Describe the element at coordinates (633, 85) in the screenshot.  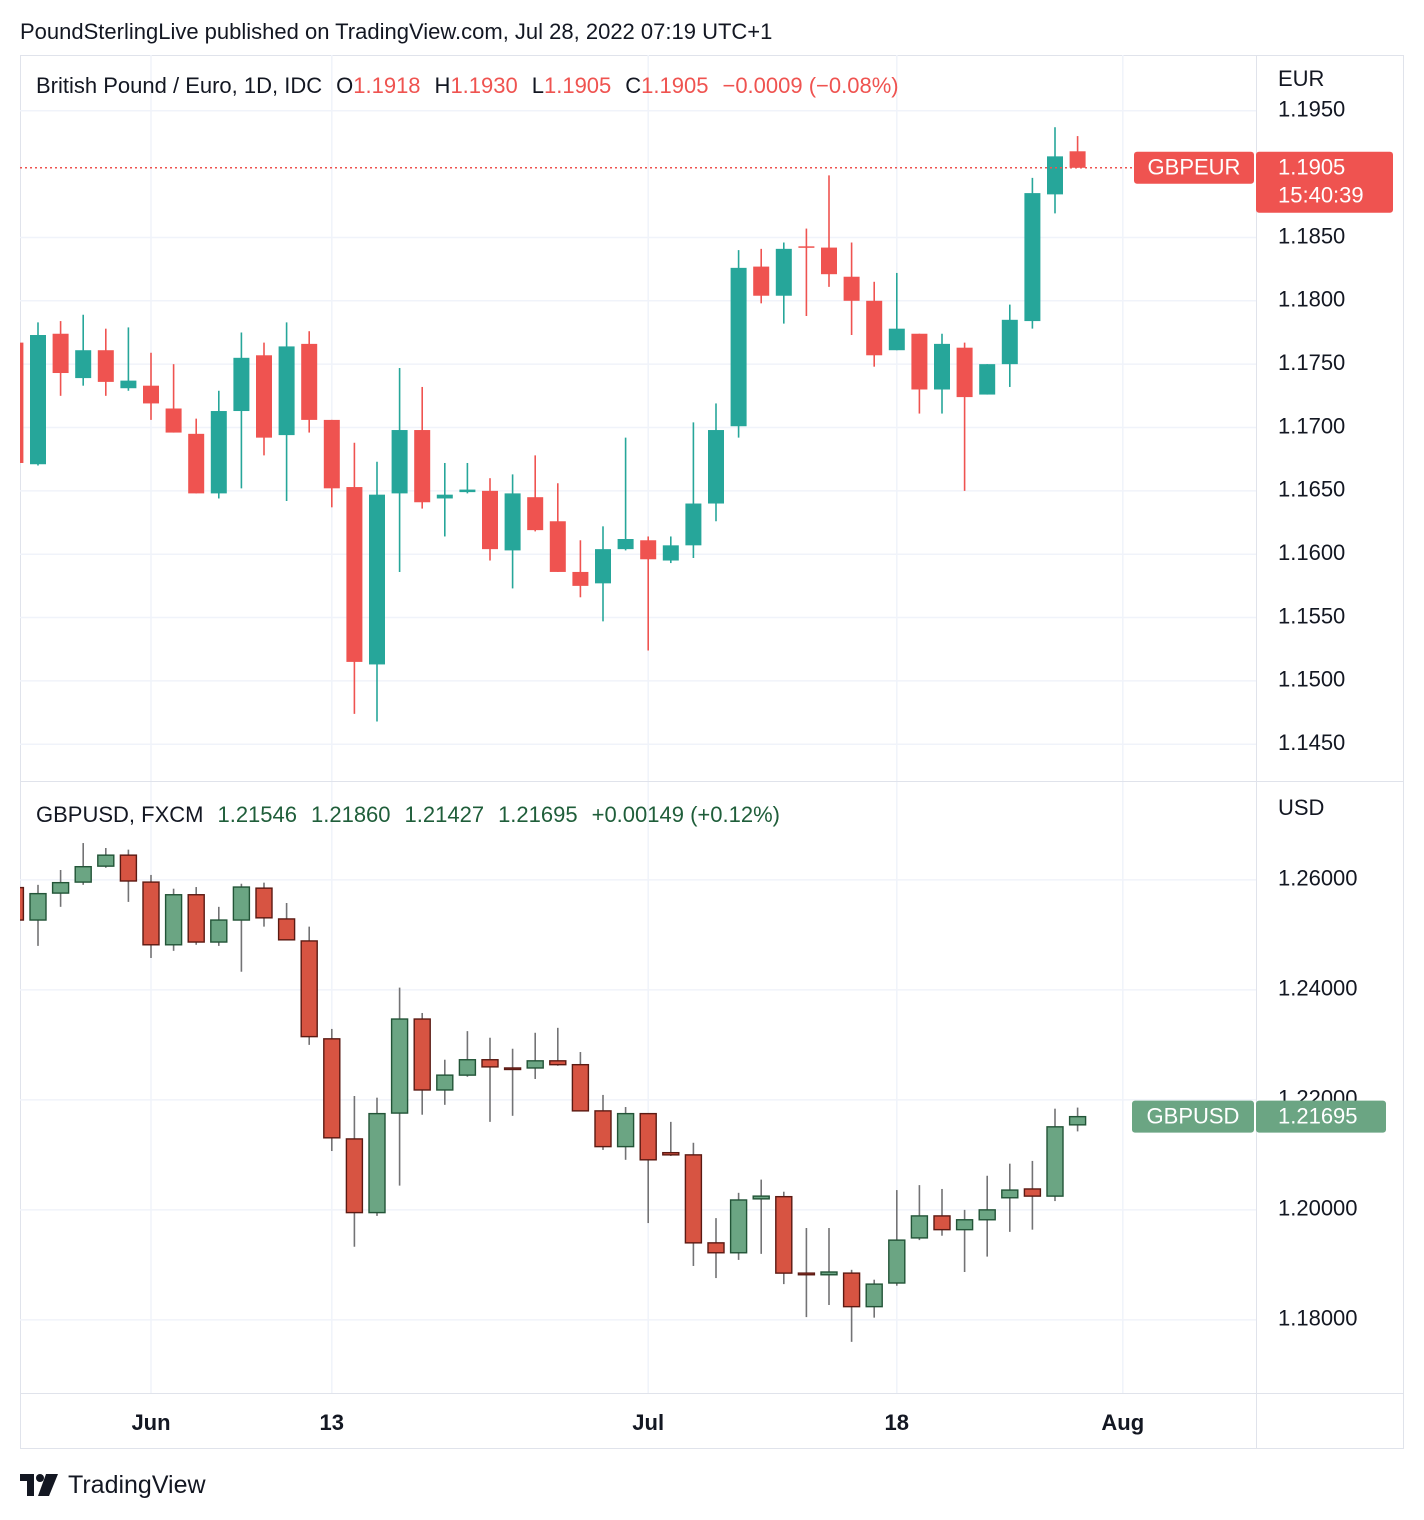
I see `legend-key: C` at that location.